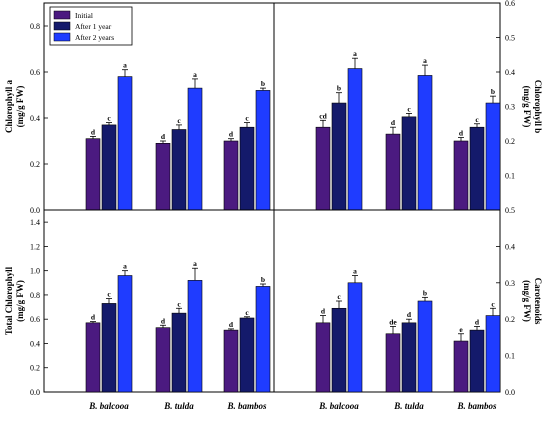  What do you see at coordinates (94, 37) in the screenshot?
I see `legend-label: After 2 years` at bounding box center [94, 37].